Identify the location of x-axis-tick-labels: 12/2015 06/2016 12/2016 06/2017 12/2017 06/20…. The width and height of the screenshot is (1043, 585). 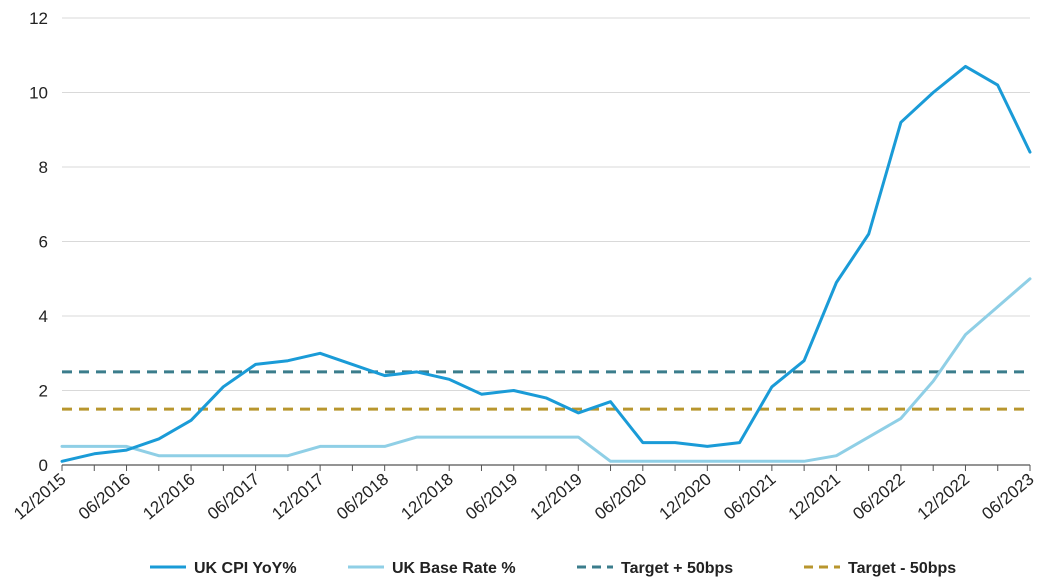
(524, 494).